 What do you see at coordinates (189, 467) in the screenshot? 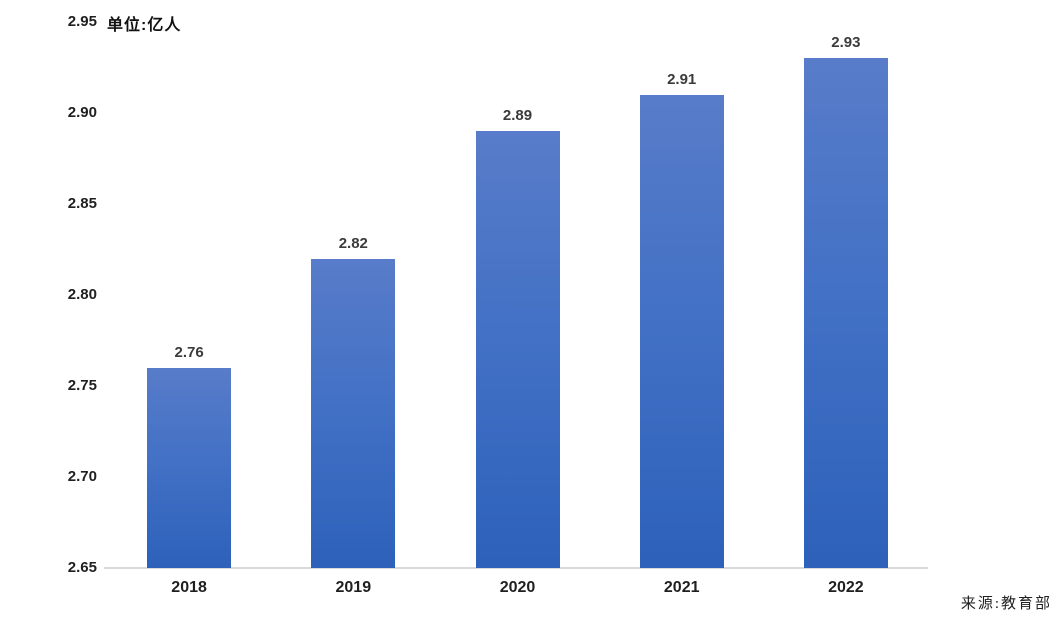
I see `bar-2018` at bounding box center [189, 467].